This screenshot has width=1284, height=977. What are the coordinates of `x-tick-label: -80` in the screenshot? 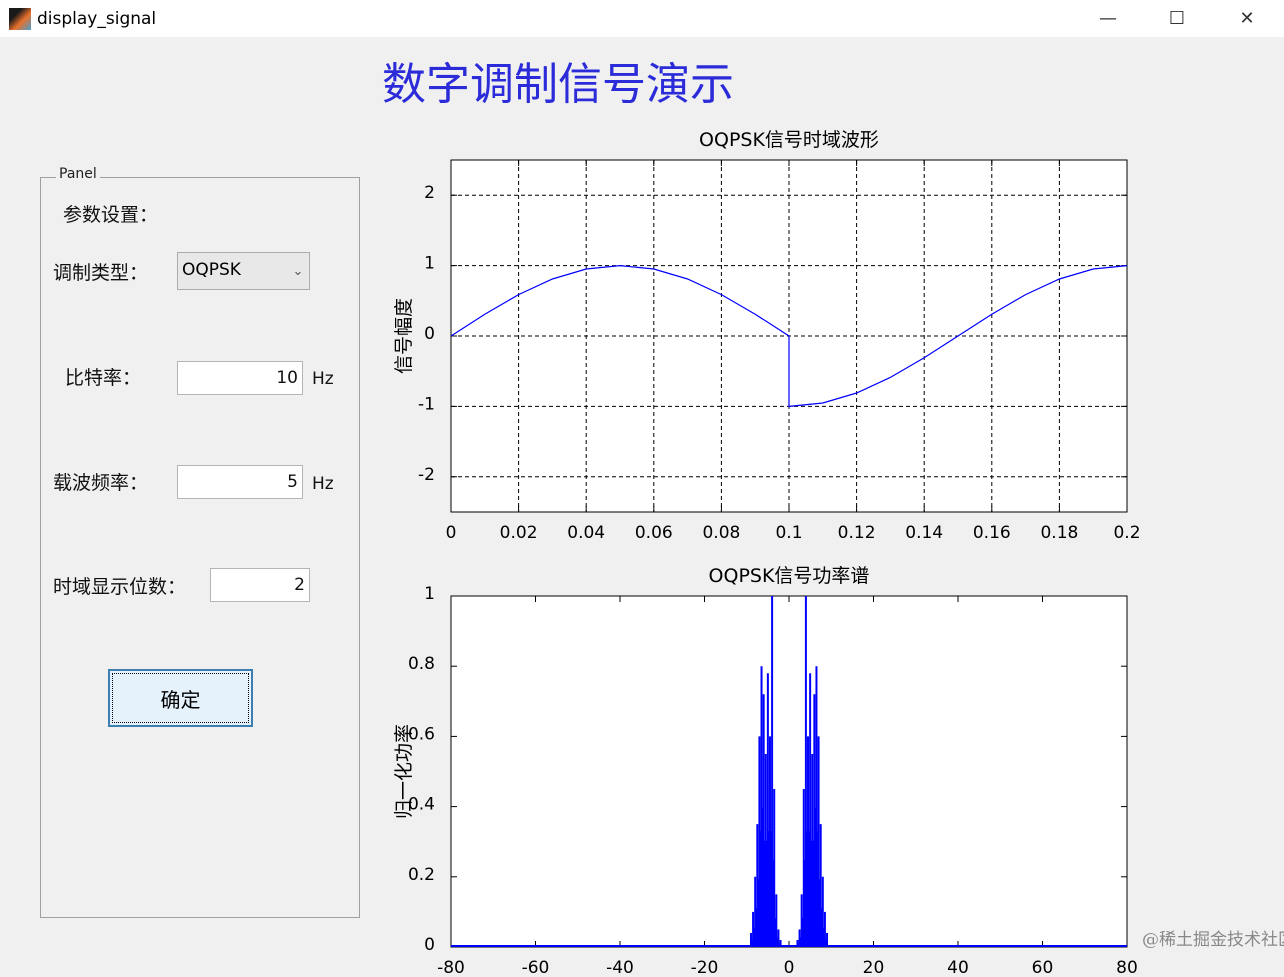 It's located at (451, 967).